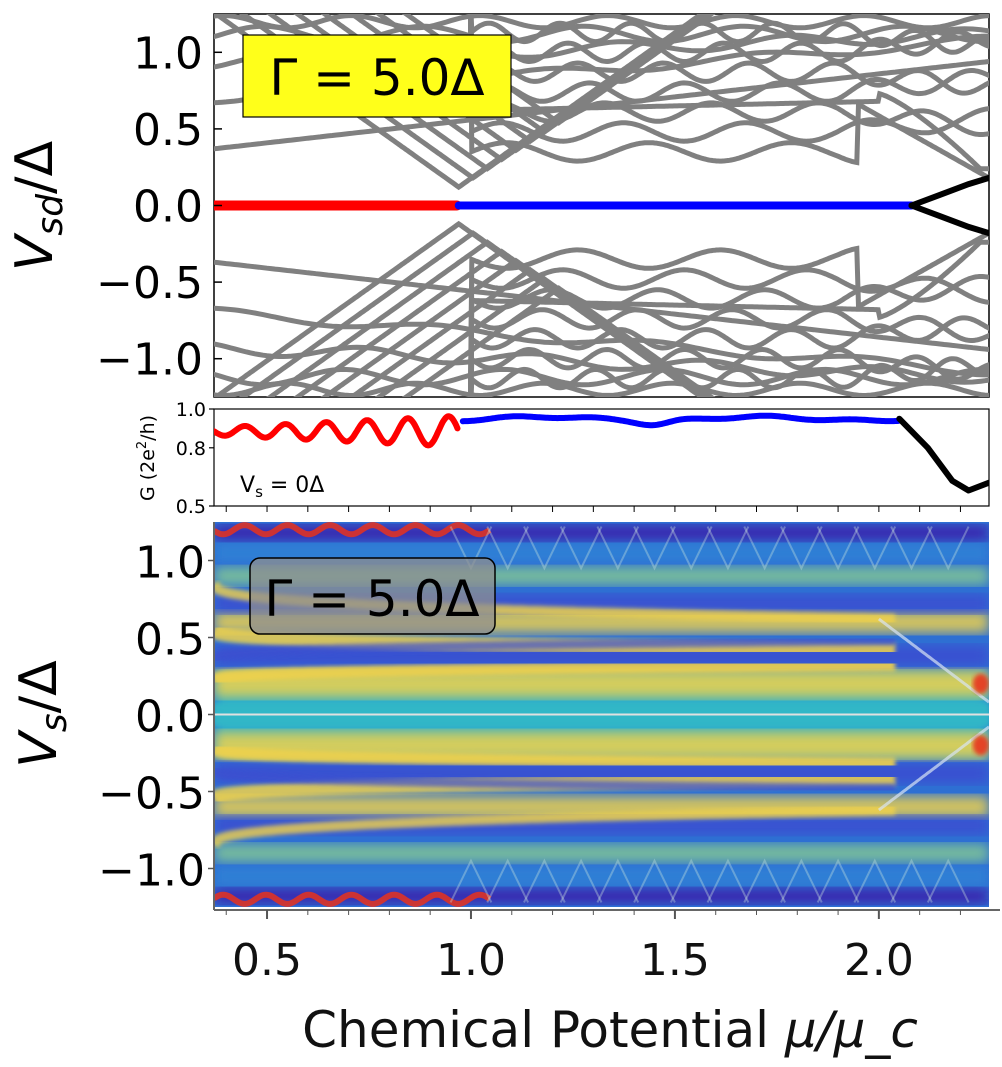 Image resolution: width=1002 pixels, height=1067 pixels. I want to click on bottom-y-label-text: Vs/Δ, so click(42, 714).